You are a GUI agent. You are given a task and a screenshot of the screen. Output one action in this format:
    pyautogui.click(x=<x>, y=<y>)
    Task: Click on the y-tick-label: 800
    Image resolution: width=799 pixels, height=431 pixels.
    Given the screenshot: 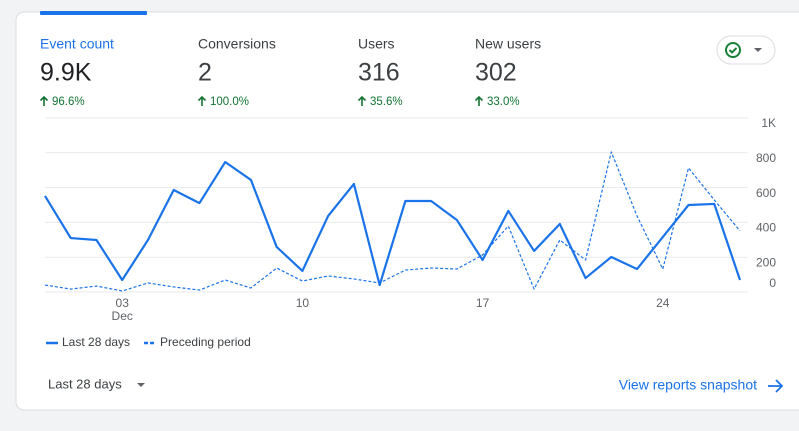 What is the action you would take?
    pyautogui.click(x=766, y=158)
    